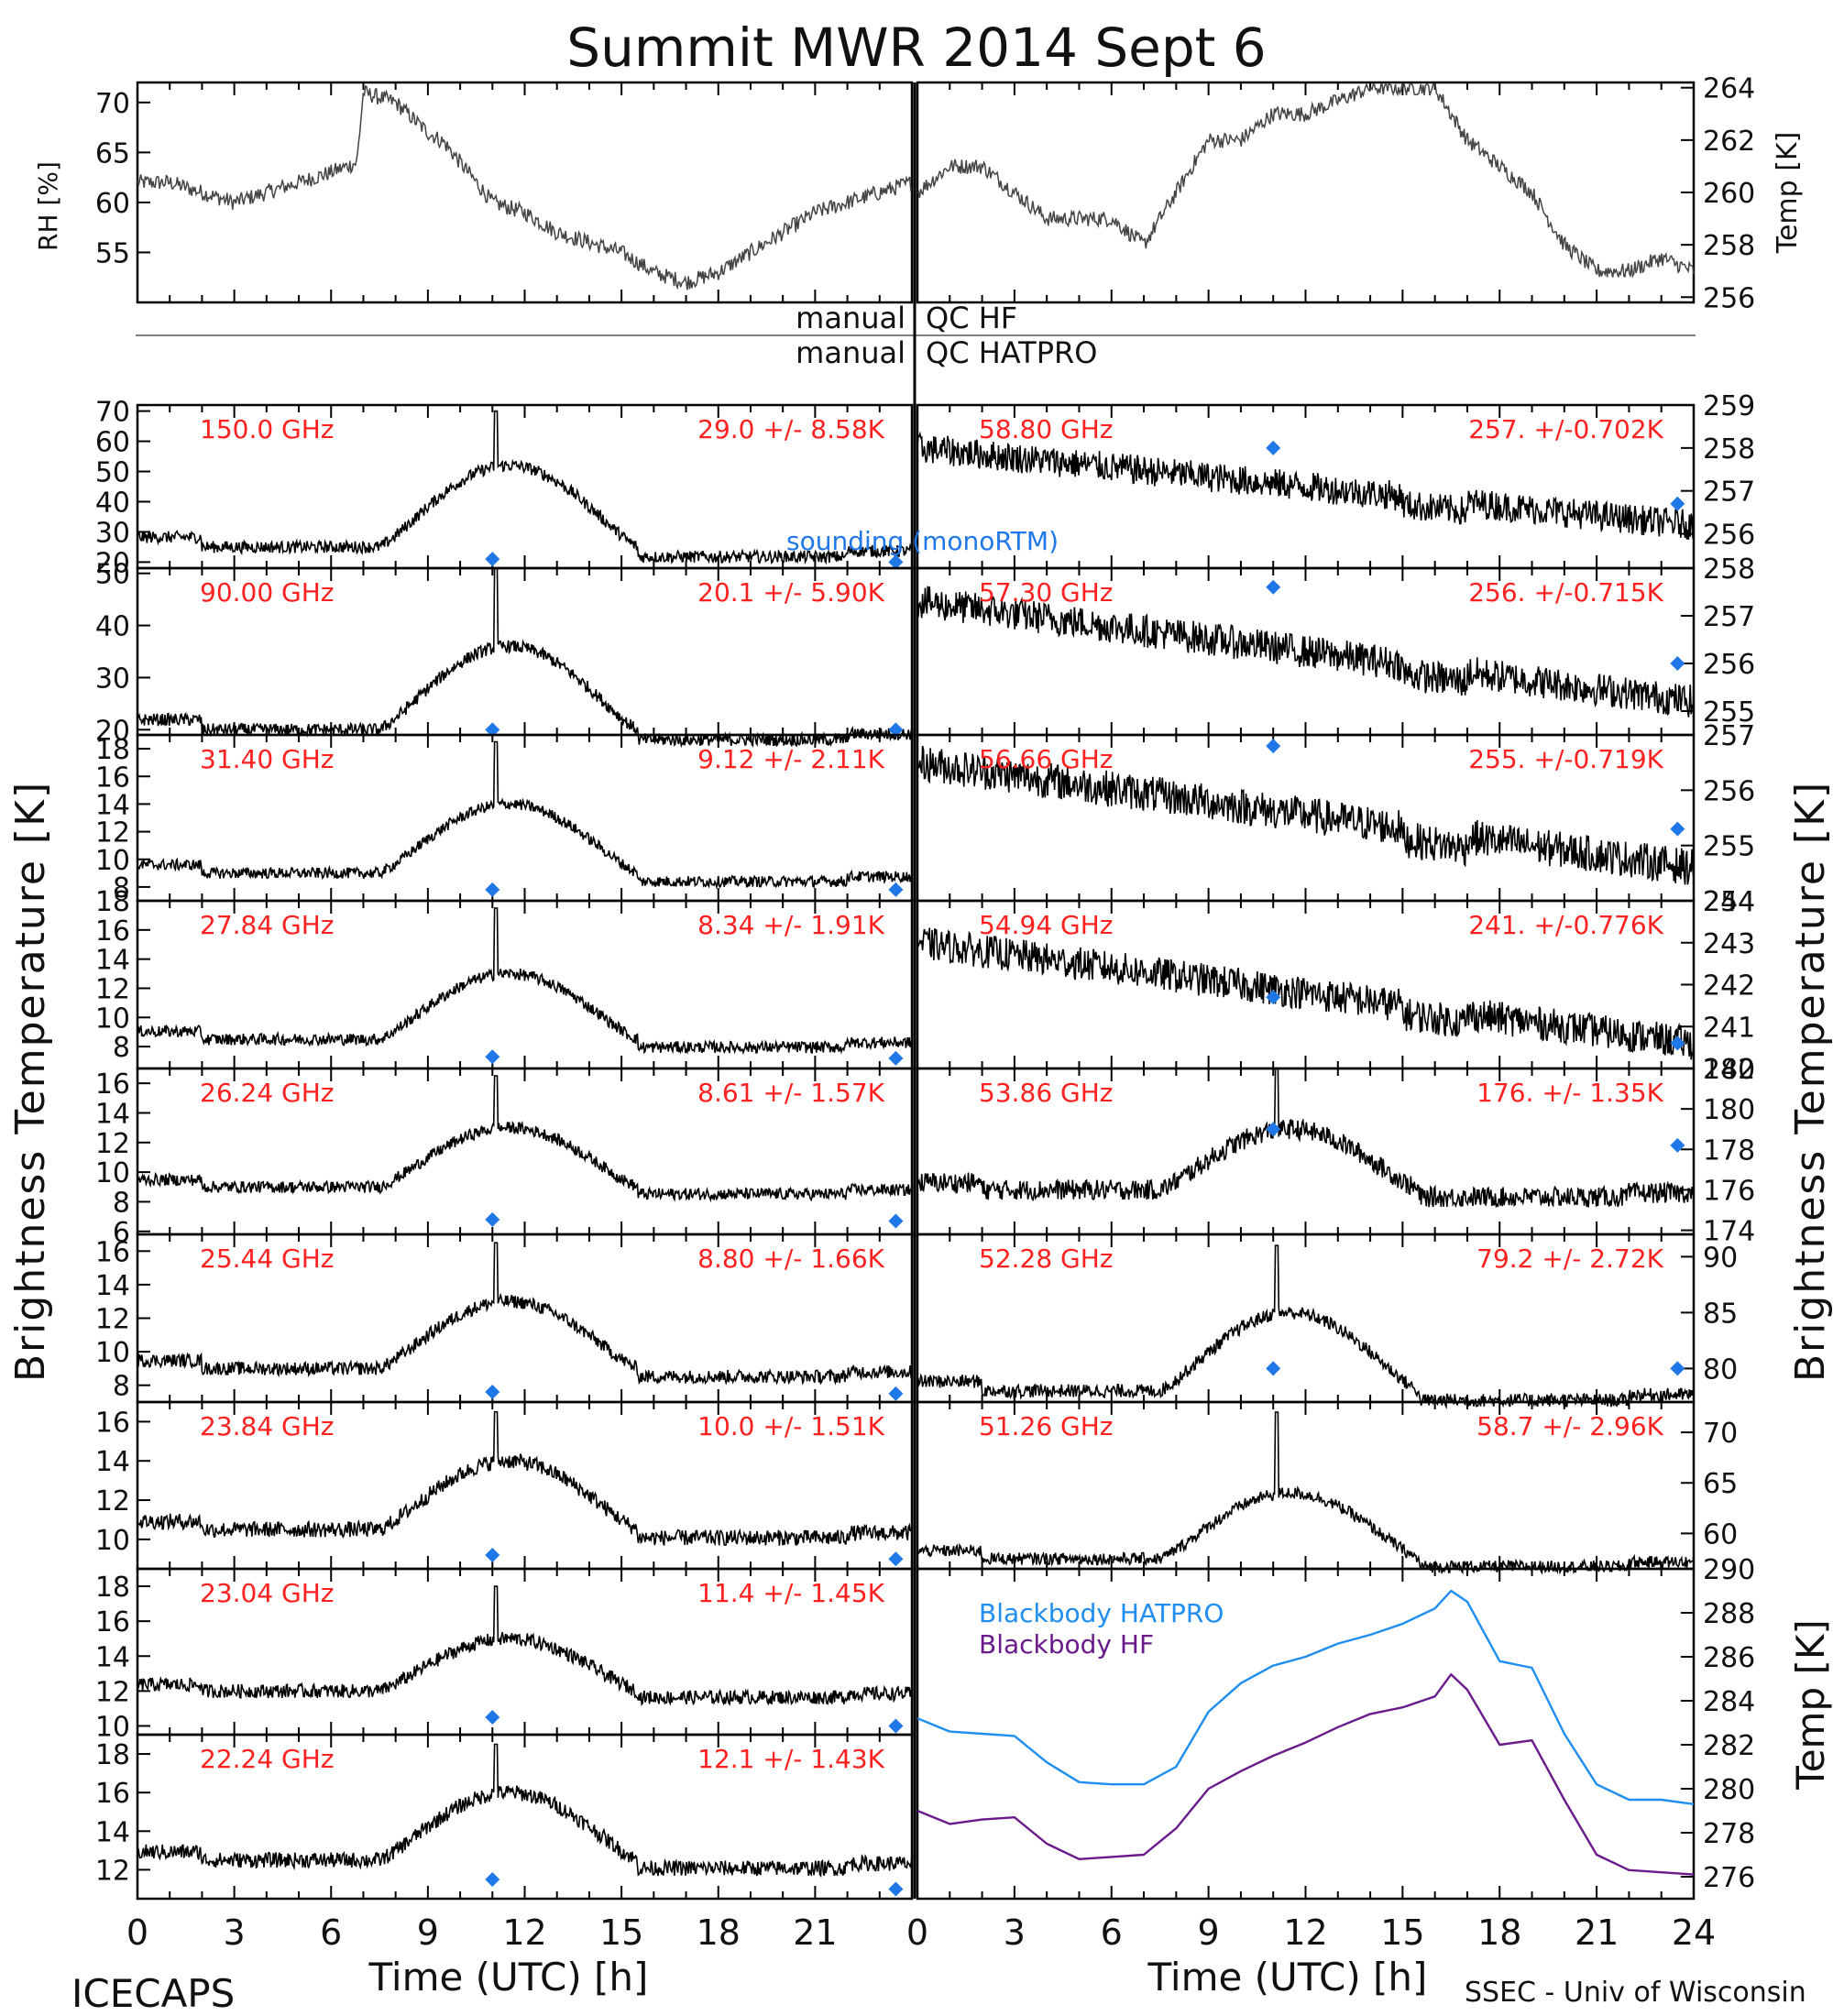 Image resolution: width=1833 pixels, height=2016 pixels. I want to click on channel-stat-label: 255. +/-0.719K, so click(1565, 759).